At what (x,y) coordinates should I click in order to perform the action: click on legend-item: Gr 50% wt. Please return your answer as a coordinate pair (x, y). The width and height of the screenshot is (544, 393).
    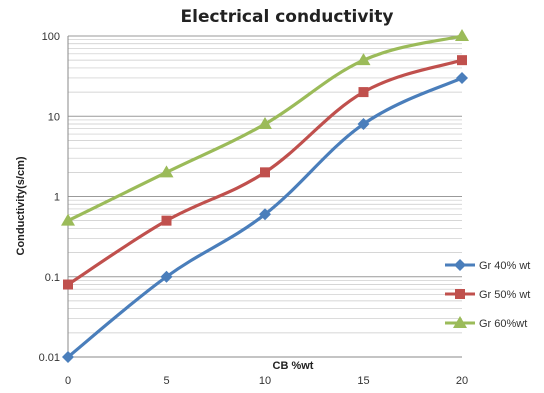
    Looking at the image, I should click on (487, 295).